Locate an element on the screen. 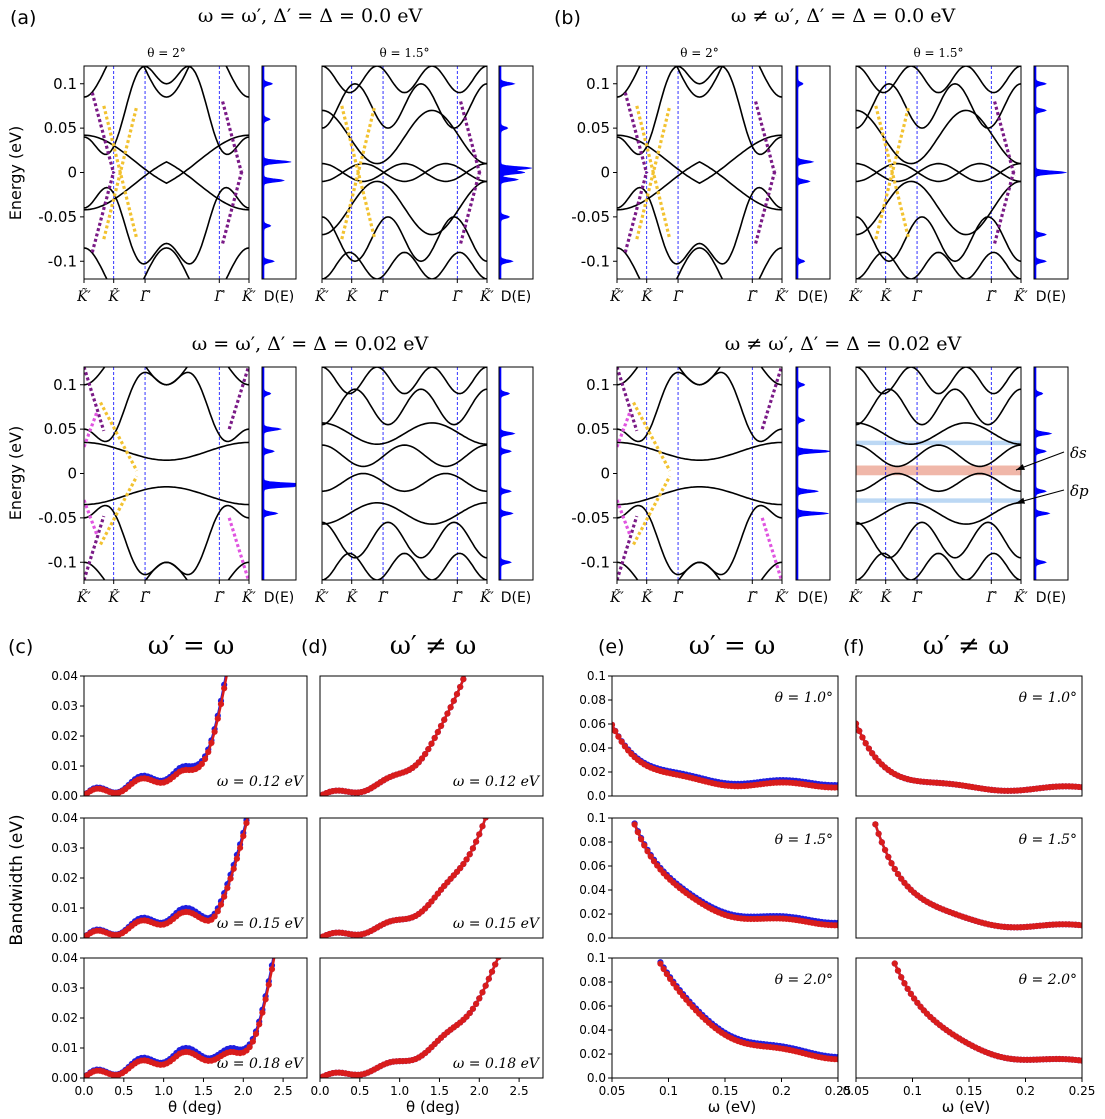 This screenshot has height=1119, width=1105. ytick-label: 0.1 is located at coordinates (598, 385).